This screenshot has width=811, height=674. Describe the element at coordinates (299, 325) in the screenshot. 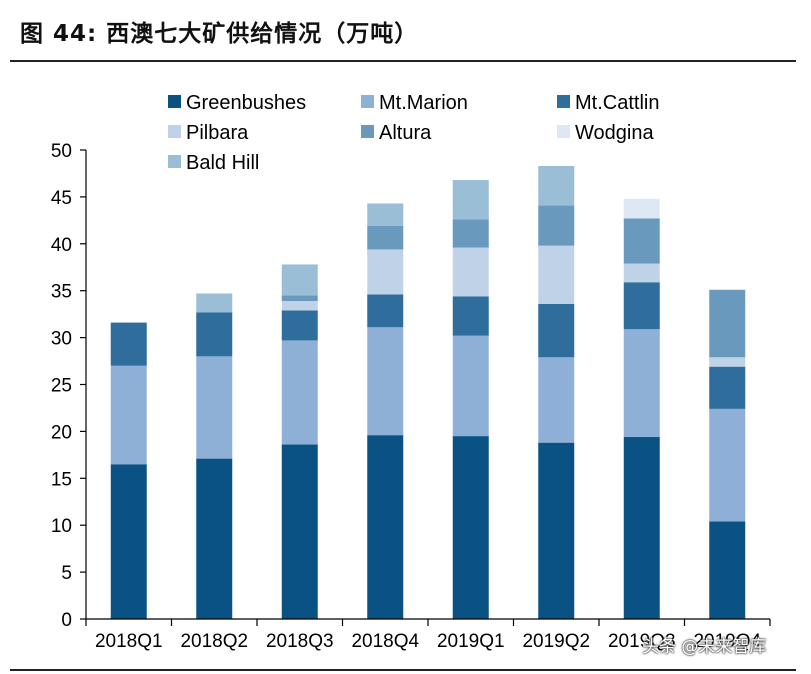

I see `bar-segment-mt-cattlin-2018q3` at that location.